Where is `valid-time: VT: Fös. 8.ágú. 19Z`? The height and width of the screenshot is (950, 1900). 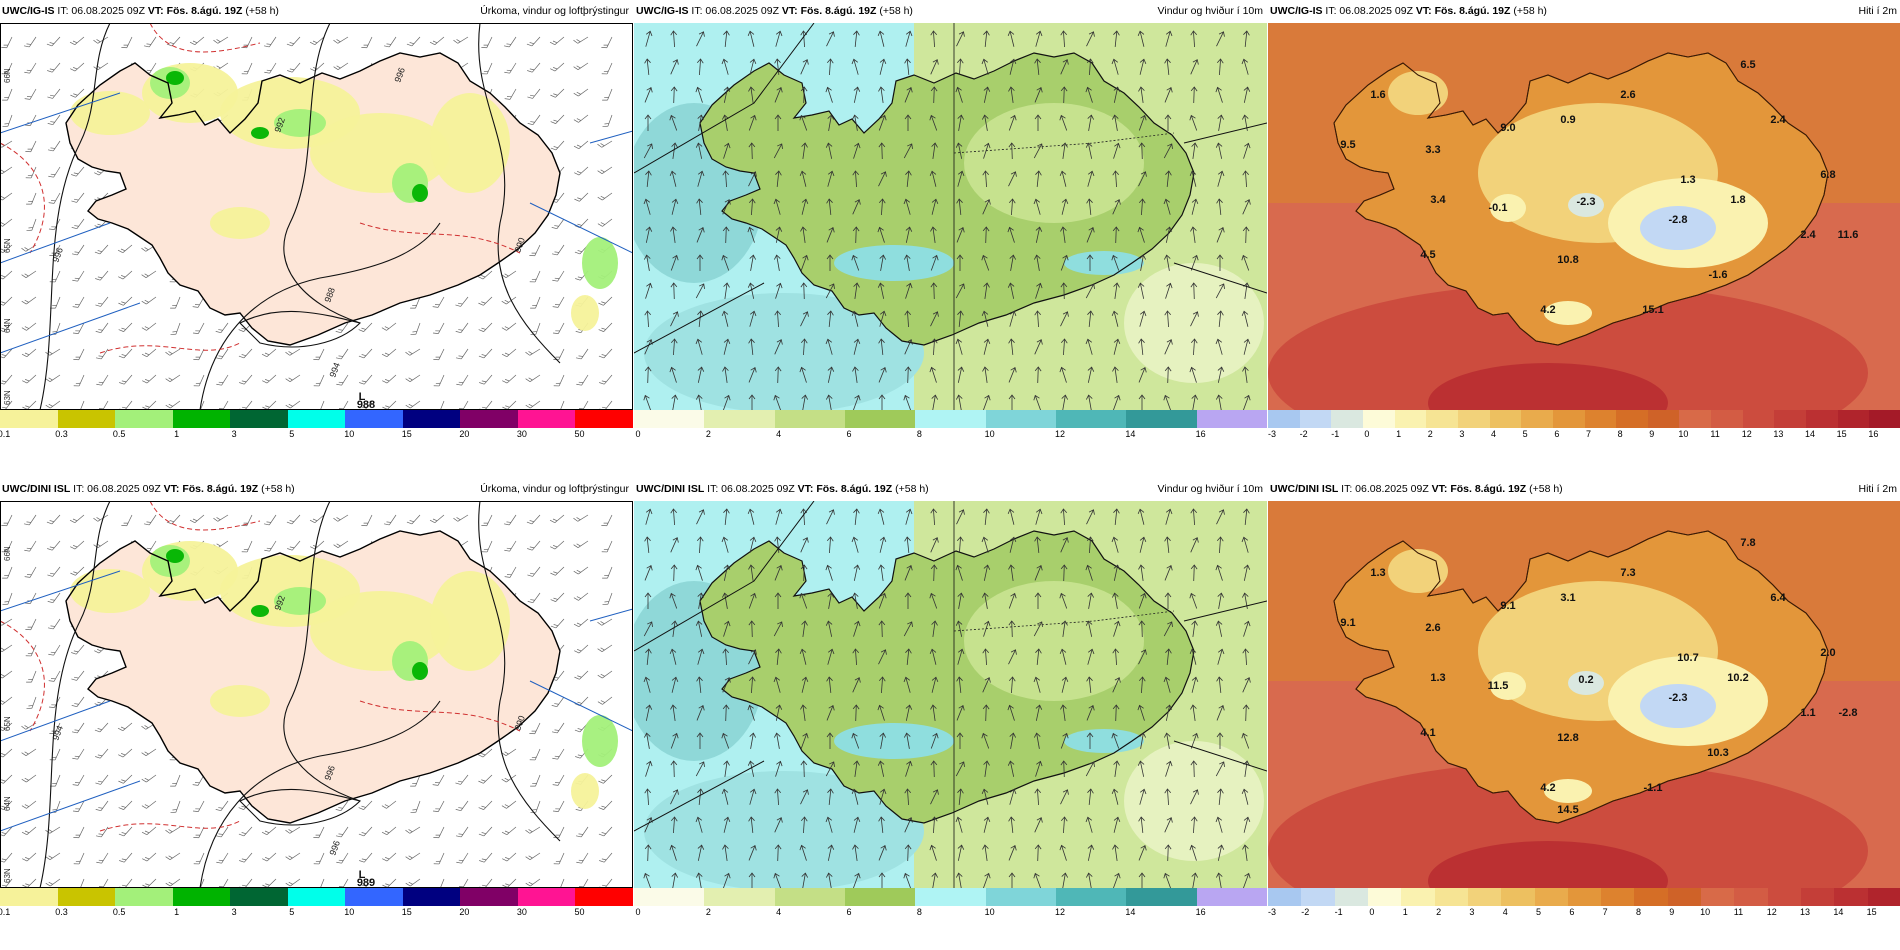
valid-time: VT: Fös. 8.ágú. 19Z is located at coordinates (1479, 489).